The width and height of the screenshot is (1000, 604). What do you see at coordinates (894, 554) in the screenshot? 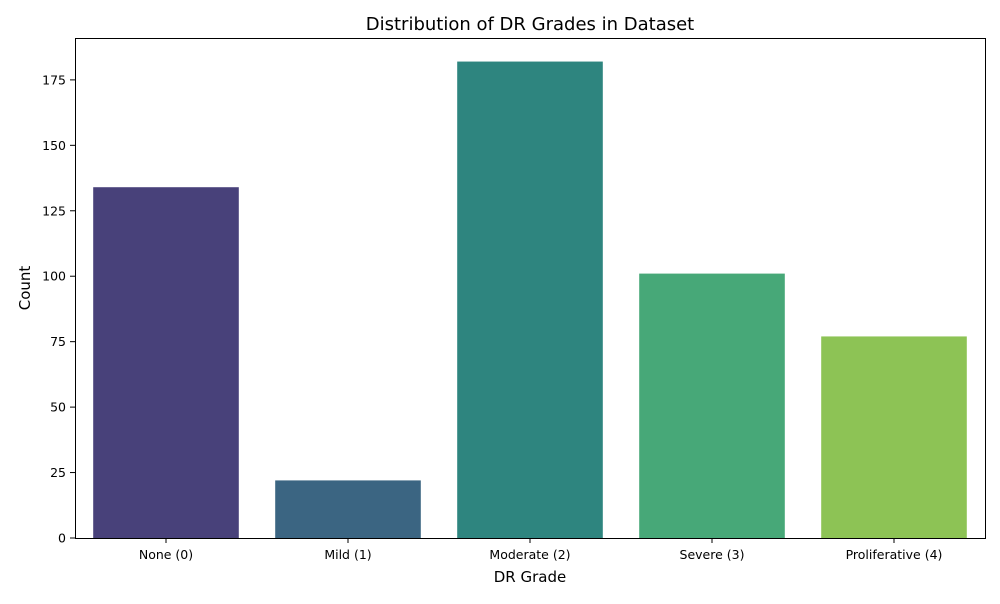
I see `x-tick-label-4: Proliferative (4)` at bounding box center [894, 554].